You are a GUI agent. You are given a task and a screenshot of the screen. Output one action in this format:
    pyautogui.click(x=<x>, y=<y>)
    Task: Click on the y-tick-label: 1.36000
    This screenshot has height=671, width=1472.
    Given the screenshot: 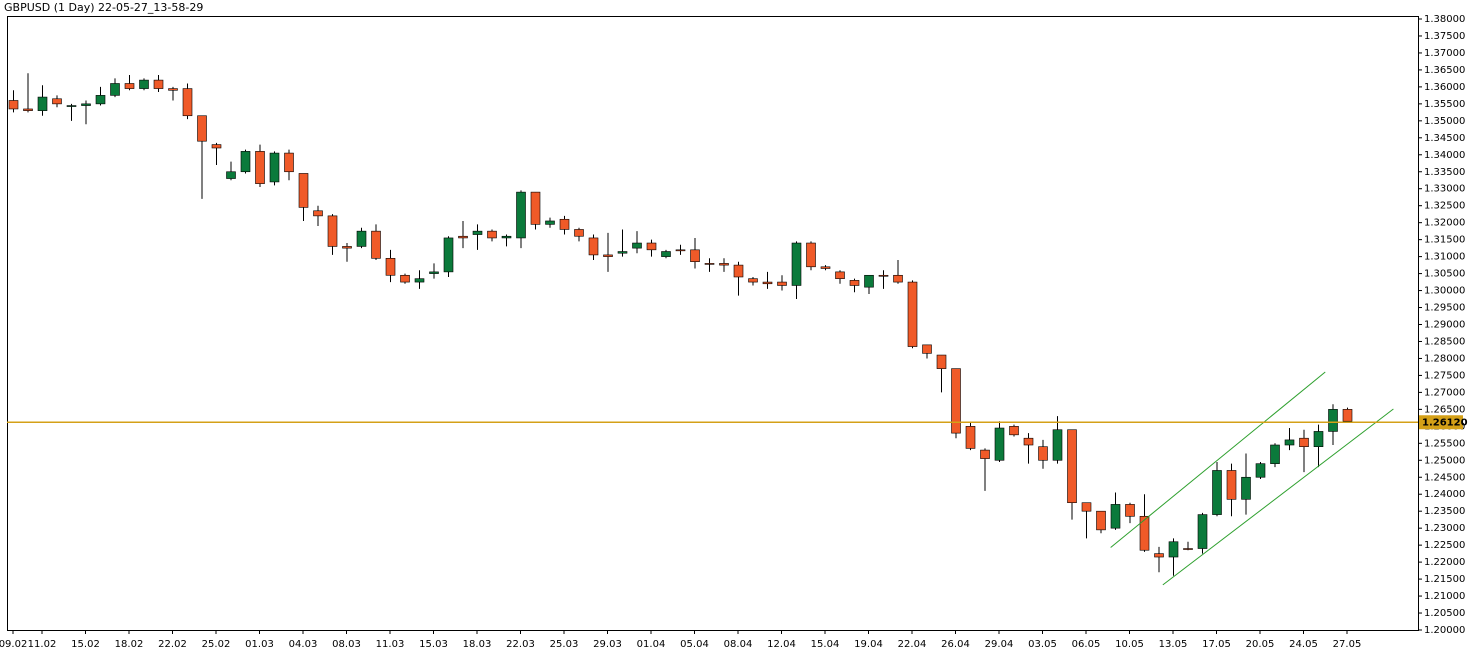 What is the action you would take?
    pyautogui.click(x=1444, y=87)
    